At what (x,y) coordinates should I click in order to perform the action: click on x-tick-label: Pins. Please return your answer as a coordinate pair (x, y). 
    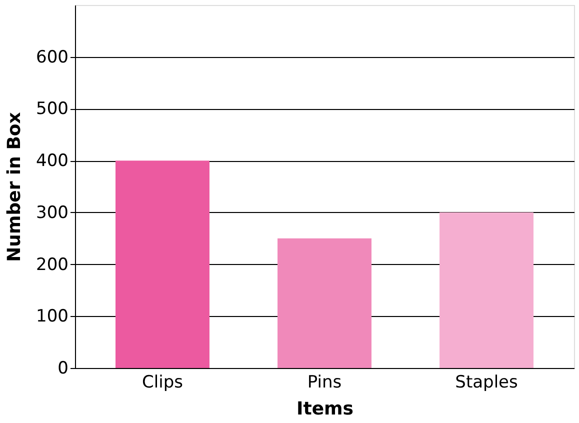
    Looking at the image, I should click on (324, 382).